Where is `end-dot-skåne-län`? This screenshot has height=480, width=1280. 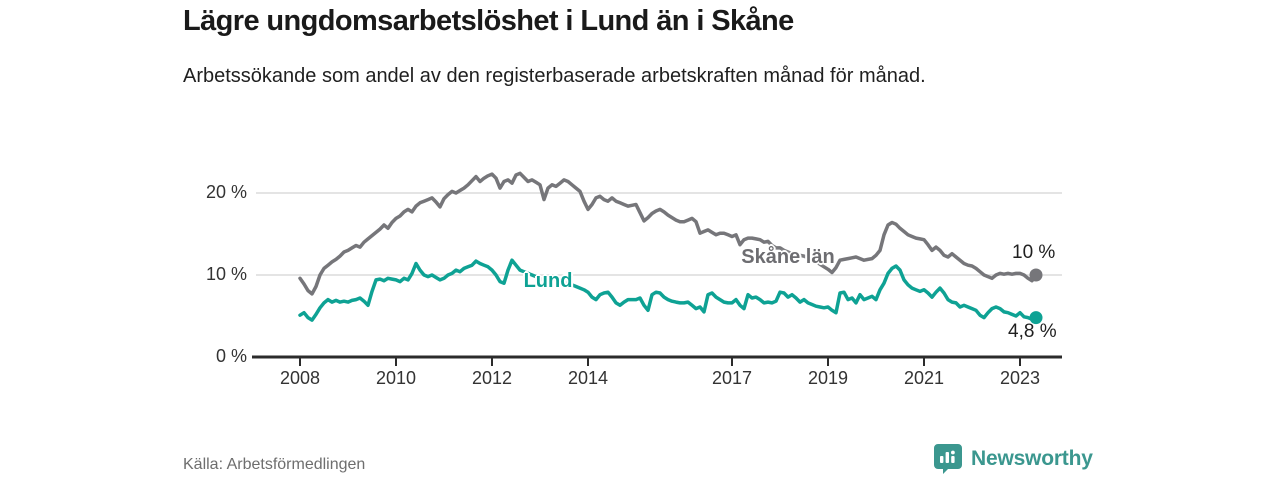
end-dot-skåne-län is located at coordinates (1036, 275).